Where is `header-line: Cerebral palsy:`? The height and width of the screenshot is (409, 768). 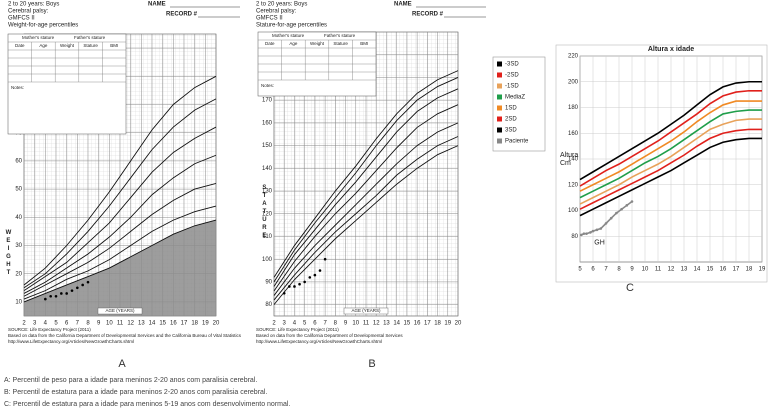 header-line: Cerebral palsy: is located at coordinates (28, 12).